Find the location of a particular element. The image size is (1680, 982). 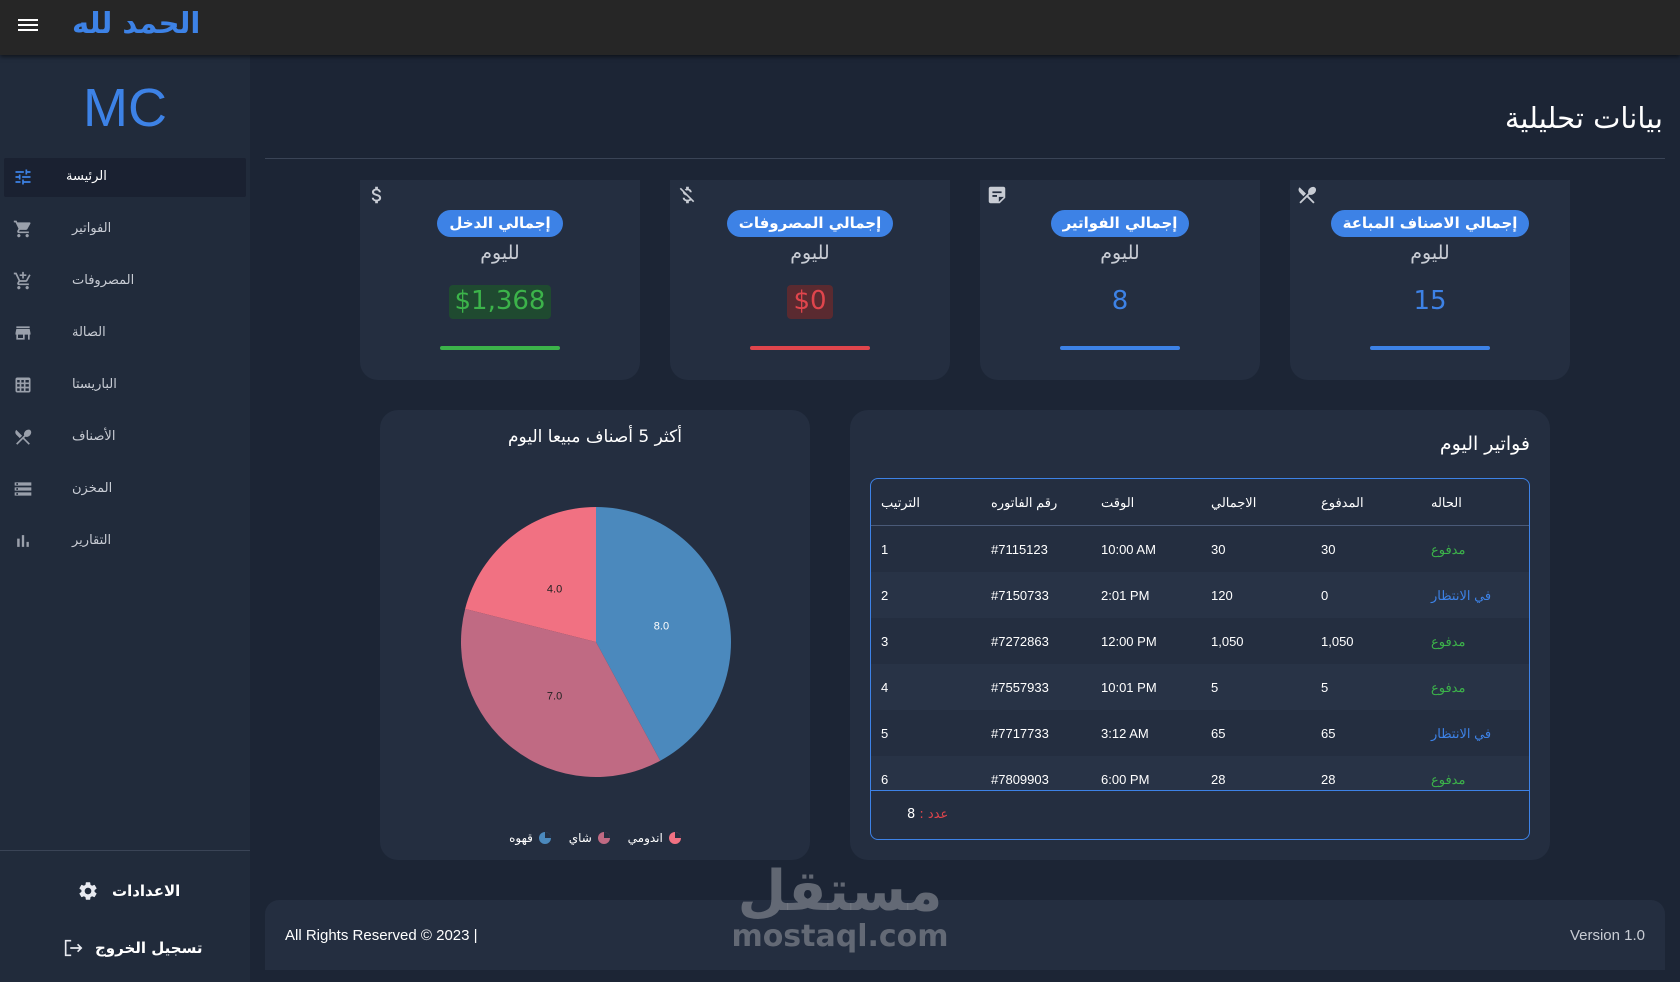

legend-label: اندومي is located at coordinates (645, 838).